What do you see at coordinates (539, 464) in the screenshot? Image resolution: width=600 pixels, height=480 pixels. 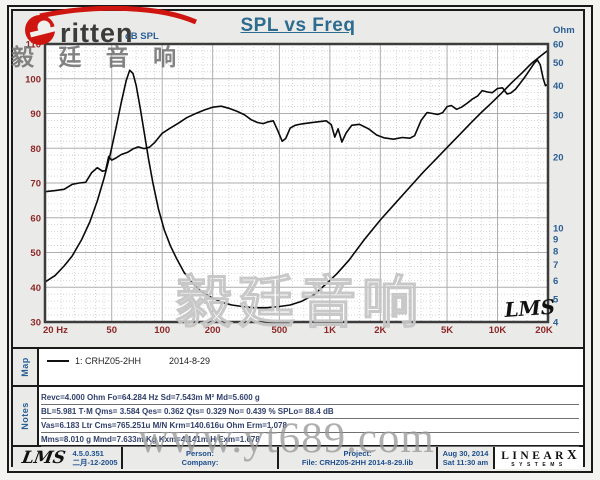 I see `linearx-systems-text: SYSTEMS` at bounding box center [539, 464].